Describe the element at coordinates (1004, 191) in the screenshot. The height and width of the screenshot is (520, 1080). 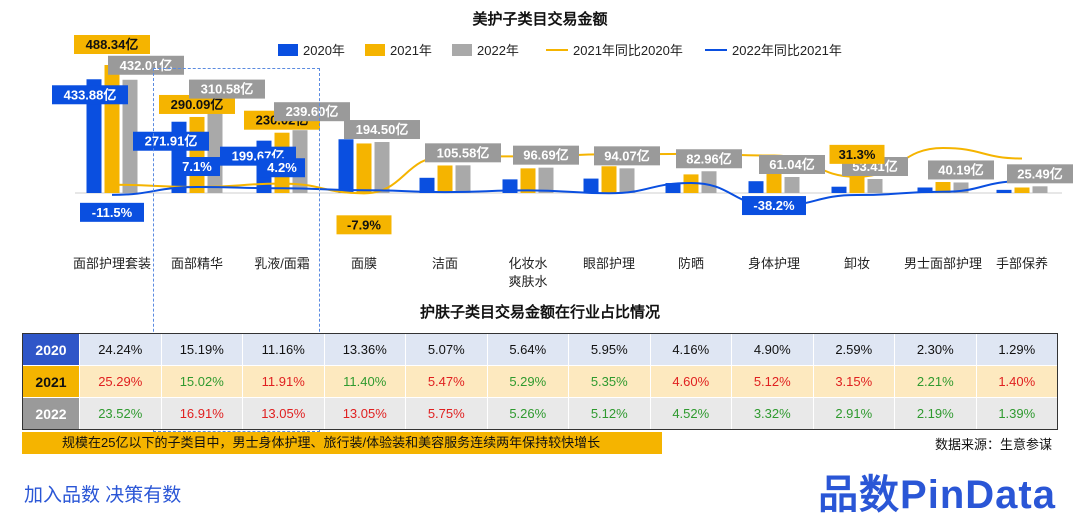
I see `bar-2020年-11` at that location.